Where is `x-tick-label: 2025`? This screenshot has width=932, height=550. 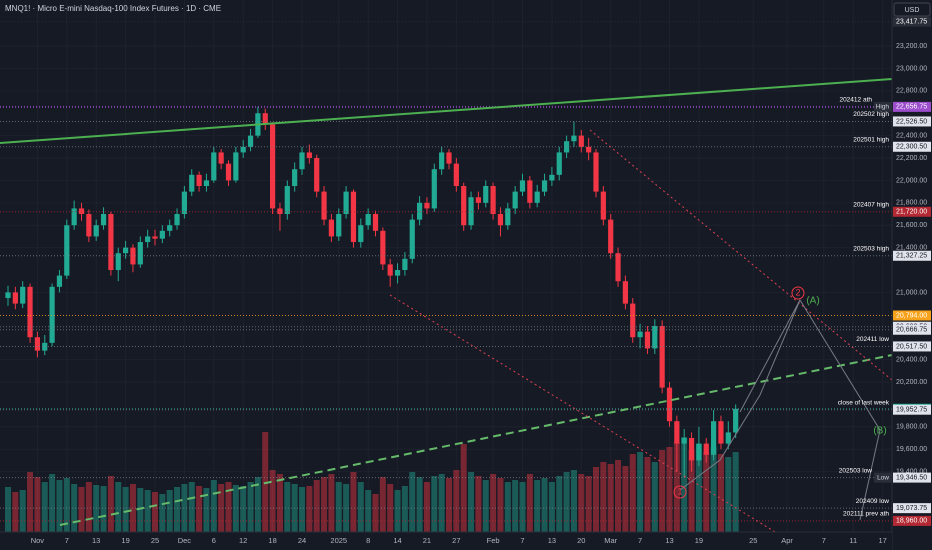 x-tick-label: 2025 is located at coordinates (338, 540).